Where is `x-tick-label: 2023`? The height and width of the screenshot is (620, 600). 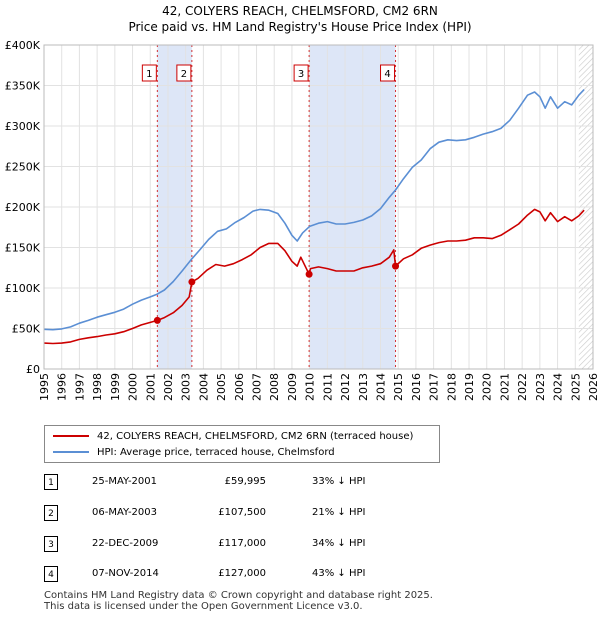
x-tick-label: 2023 is located at coordinates (540, 387).